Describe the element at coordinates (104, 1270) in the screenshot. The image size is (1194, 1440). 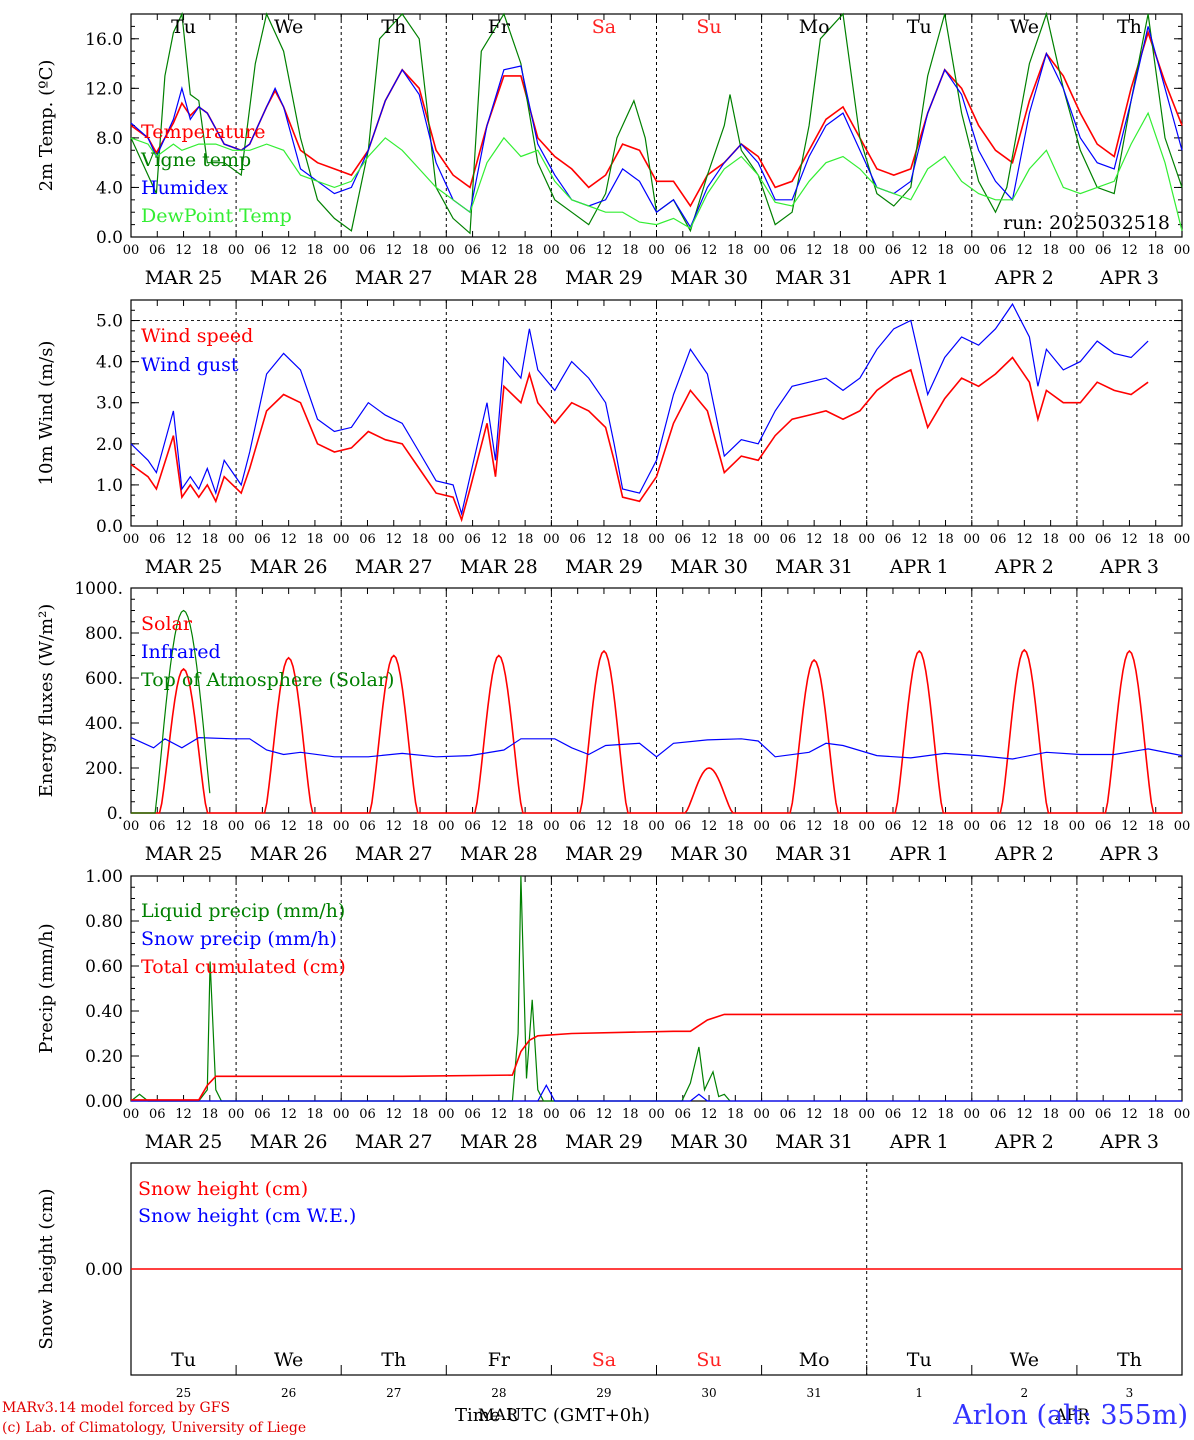
I see `y-tick-label: 0.00` at that location.